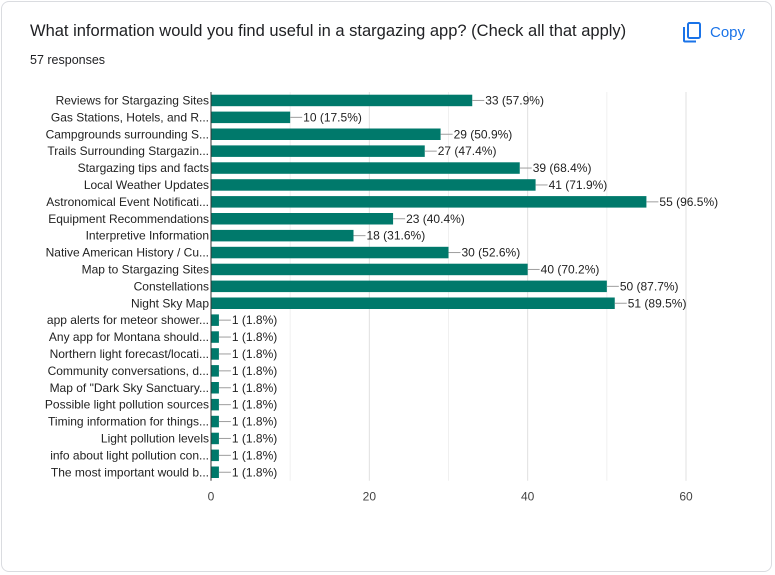 Image resolution: width=775 pixels, height=575 pixels. What do you see at coordinates (143, 168) in the screenshot?
I see `category-label: Stargazing tips and facts` at bounding box center [143, 168].